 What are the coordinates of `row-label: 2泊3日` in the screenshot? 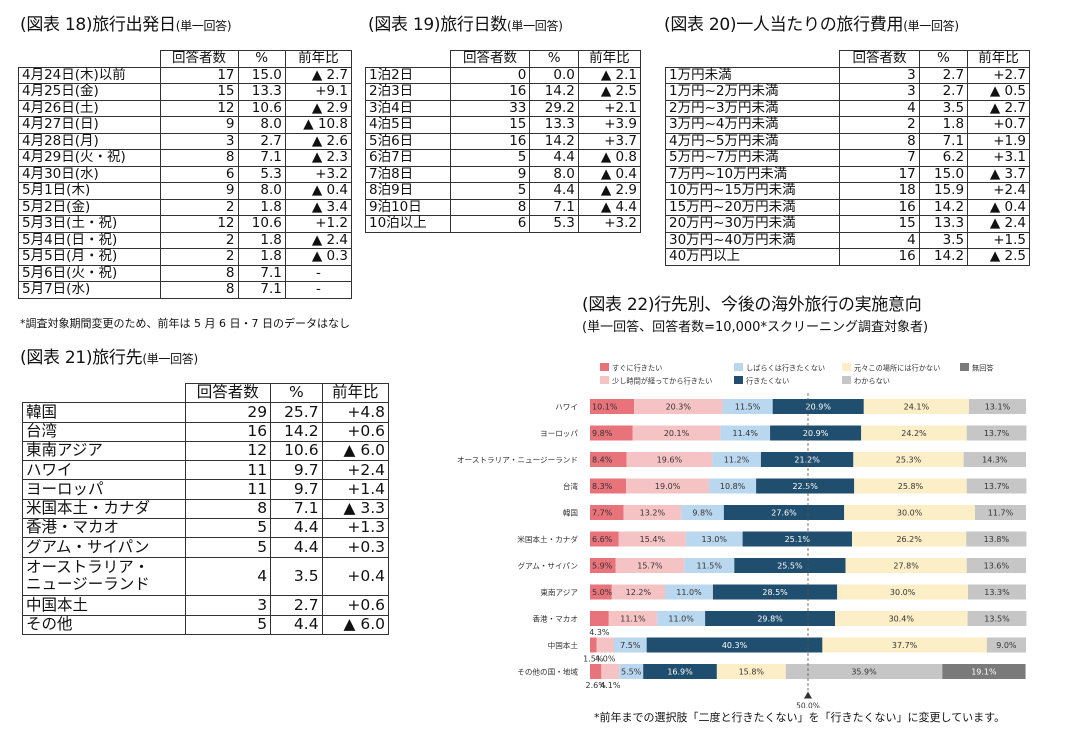 It's located at (408, 92).